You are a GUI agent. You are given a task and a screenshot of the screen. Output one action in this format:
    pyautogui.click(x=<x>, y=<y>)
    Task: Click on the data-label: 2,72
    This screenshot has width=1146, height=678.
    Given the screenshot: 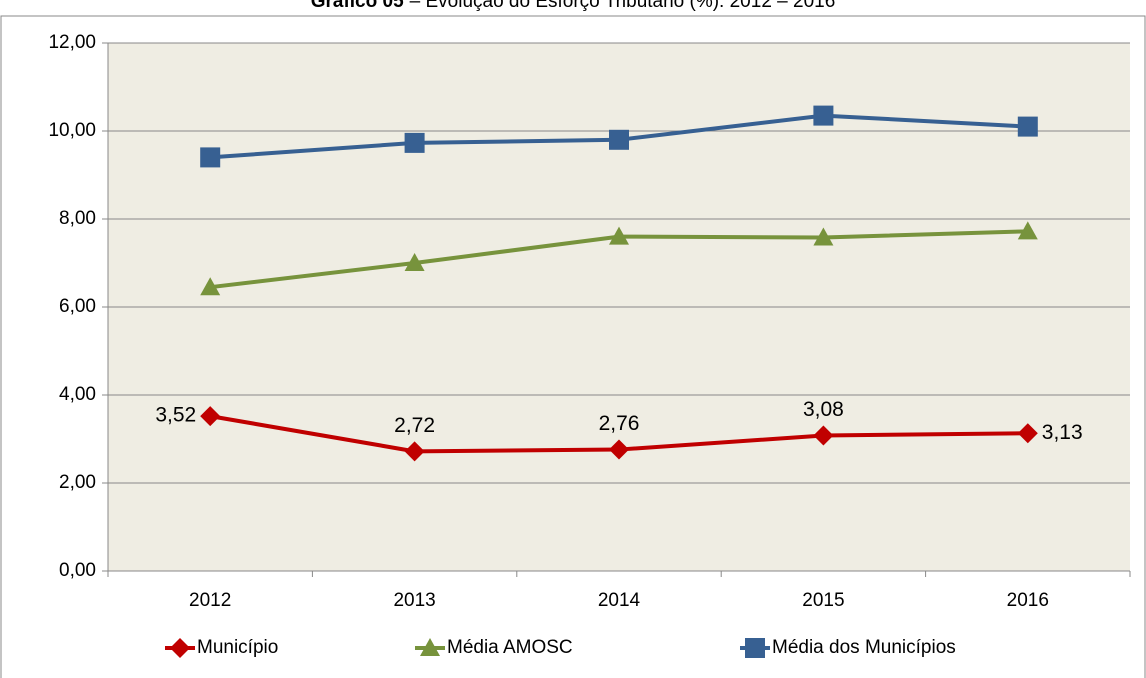 What is the action you would take?
    pyautogui.click(x=414, y=425)
    